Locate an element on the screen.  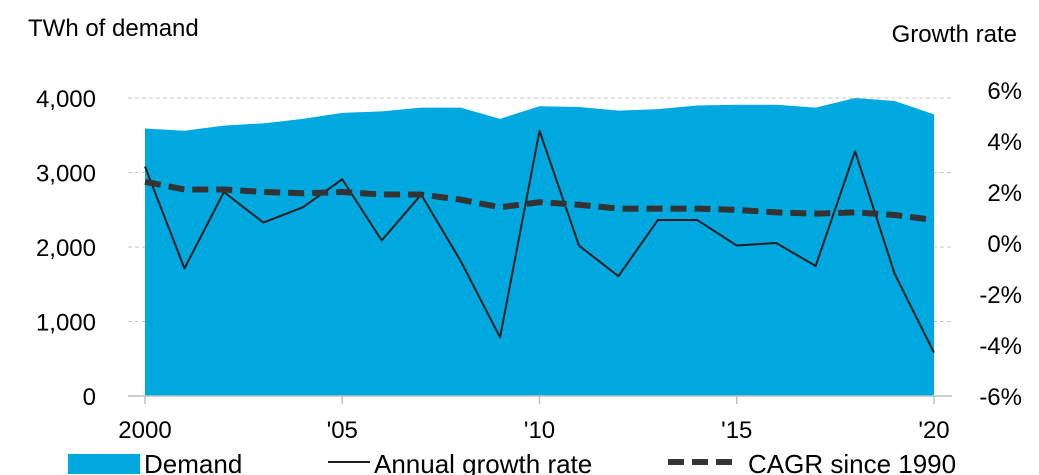
cagr-since-1990-line is located at coordinates (539, 201).